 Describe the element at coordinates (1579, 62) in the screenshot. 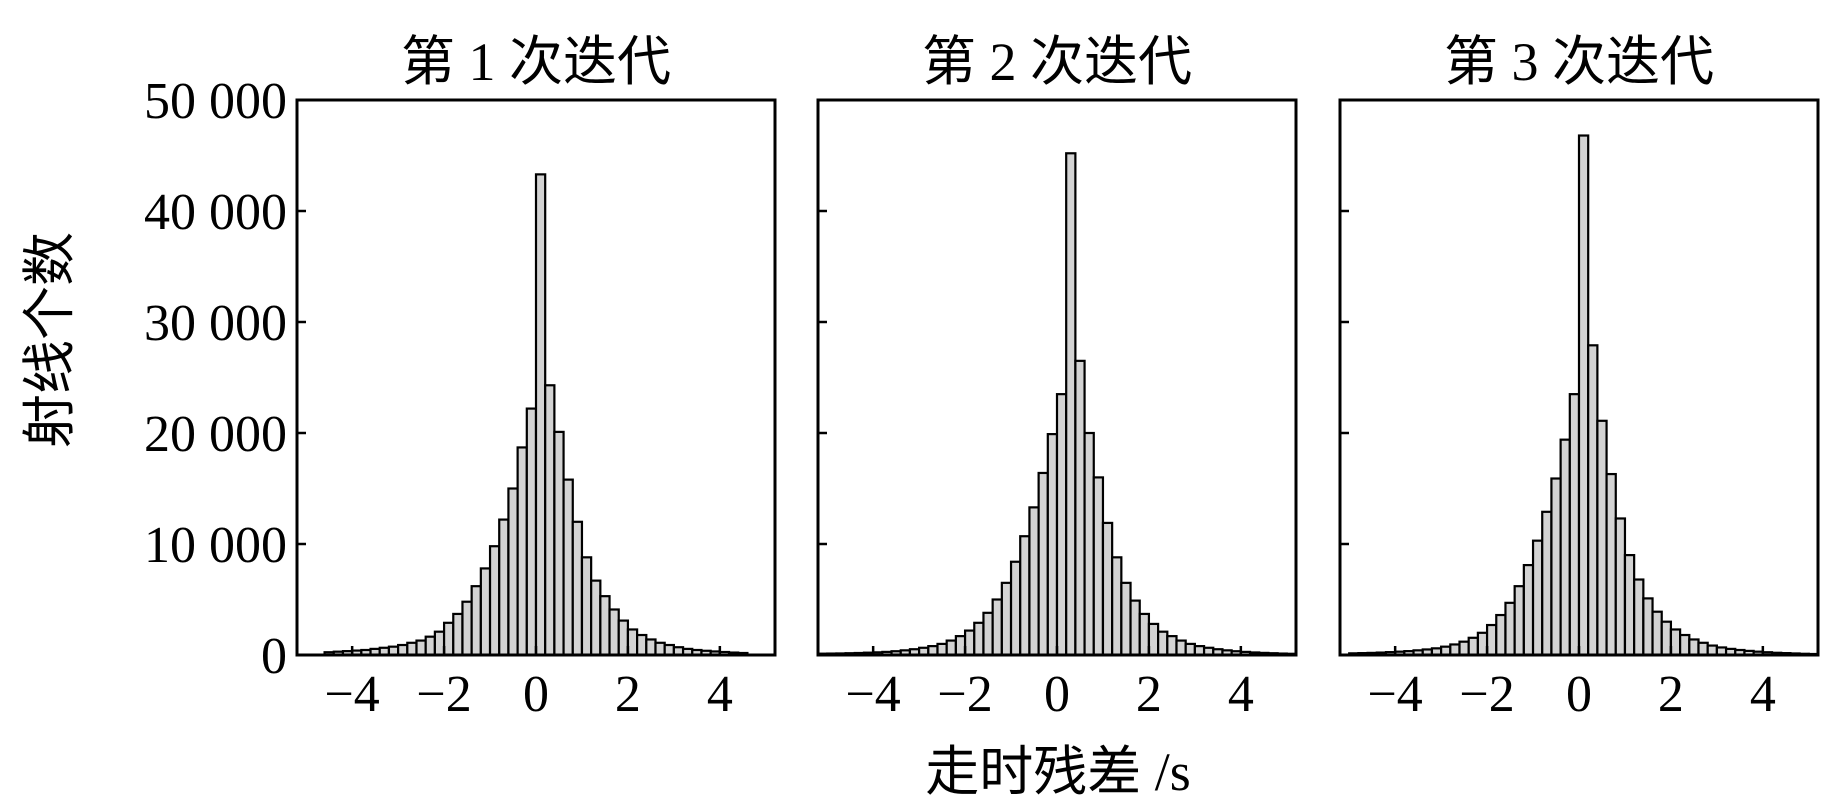

I see `panel-title: 第 3 次迭代` at that location.